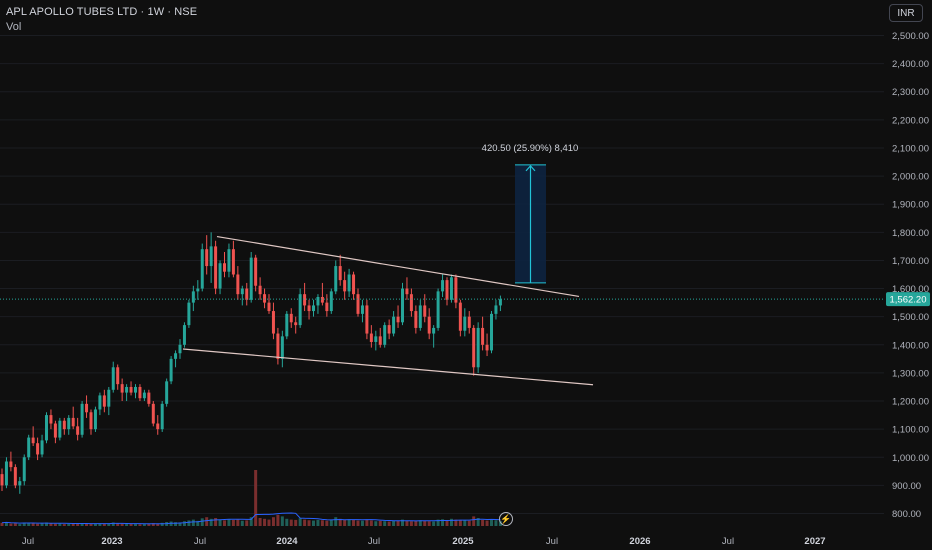 The image size is (932, 550). Describe the element at coordinates (388, 367) in the screenshot. I see `lower-trendline` at that location.